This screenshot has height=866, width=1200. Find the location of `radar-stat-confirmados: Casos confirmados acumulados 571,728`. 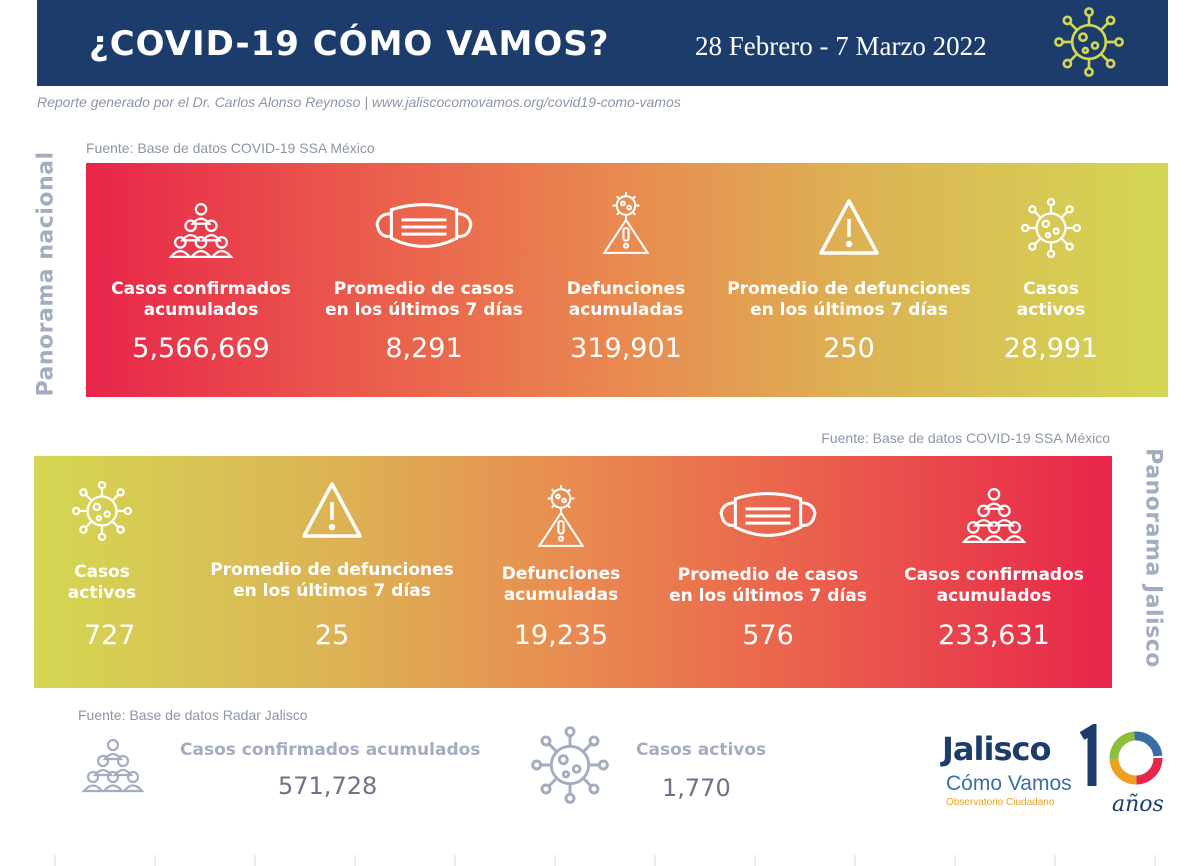

radar-stat-confirmados: Casos confirmados acumulados 571,728 is located at coordinates (340, 770).